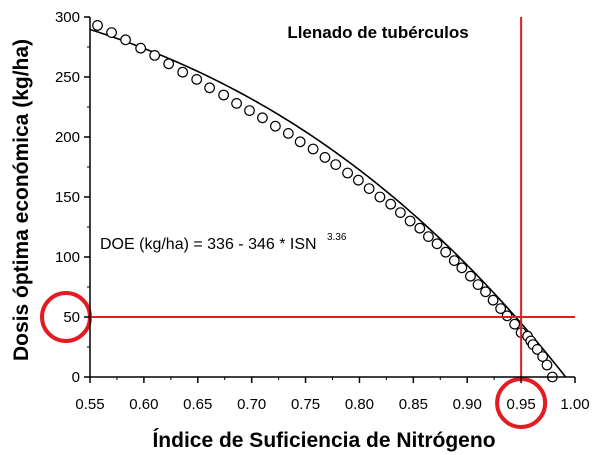 This screenshot has width=600, height=455. I want to click on x-tick-label: 0.90, so click(467, 404).